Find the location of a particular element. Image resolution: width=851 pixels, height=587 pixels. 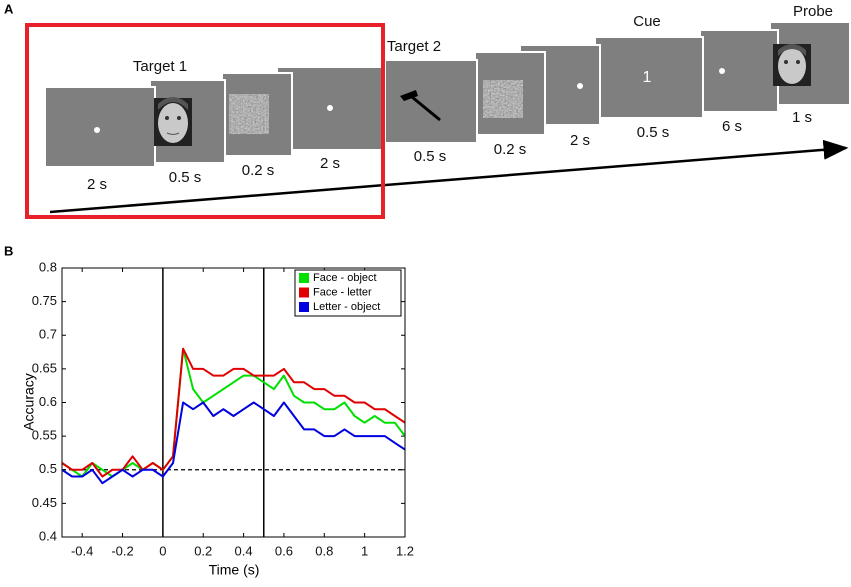

x-tick-label: -0.2 is located at coordinates (122, 550).